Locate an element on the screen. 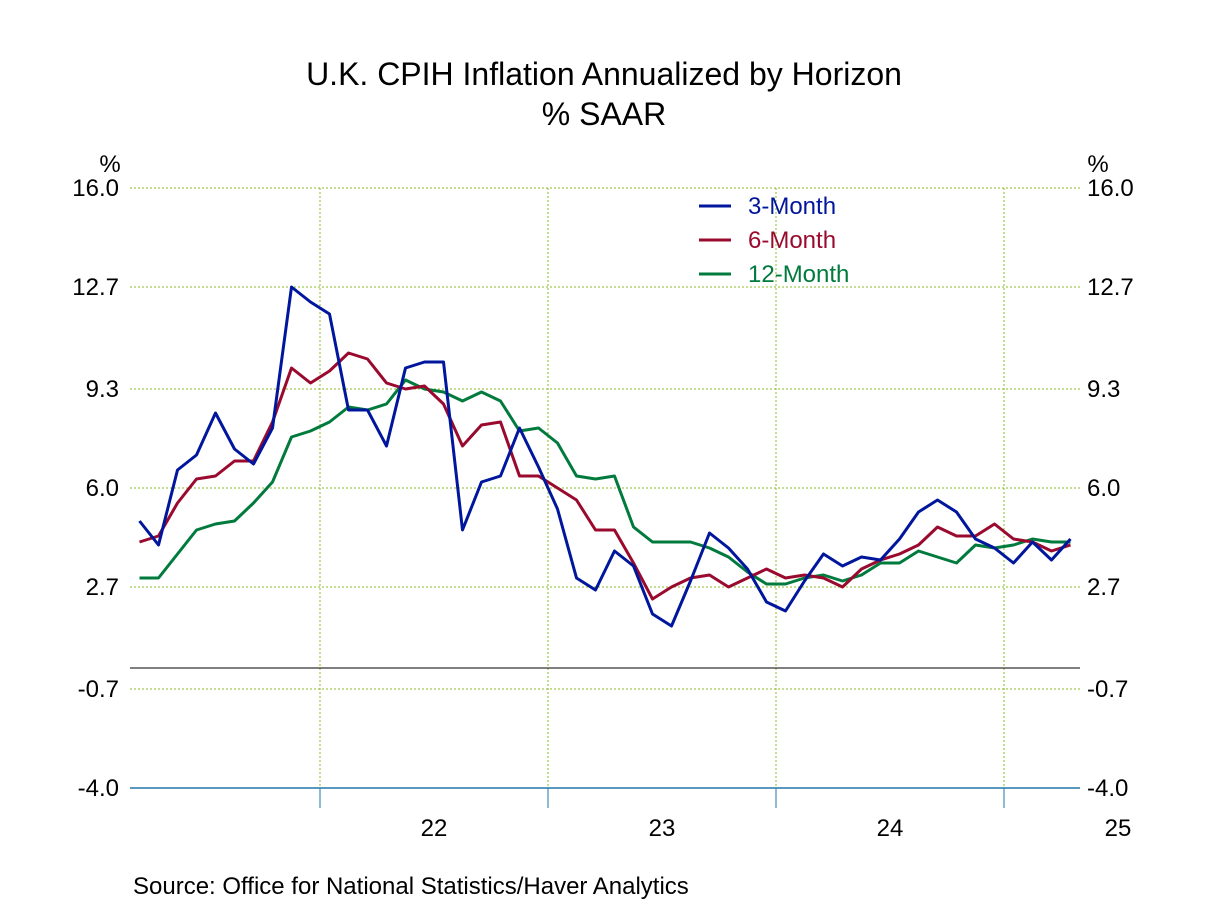 This screenshot has width=1208, height=906. x-tick-label: 25 is located at coordinates (1118, 828).